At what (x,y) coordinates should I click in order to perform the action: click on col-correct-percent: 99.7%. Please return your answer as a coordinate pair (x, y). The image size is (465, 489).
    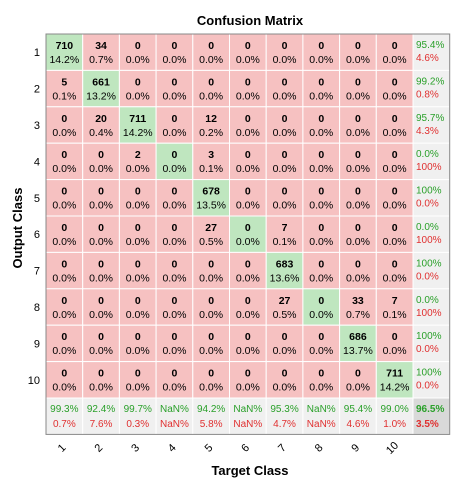
    Looking at the image, I should click on (138, 409).